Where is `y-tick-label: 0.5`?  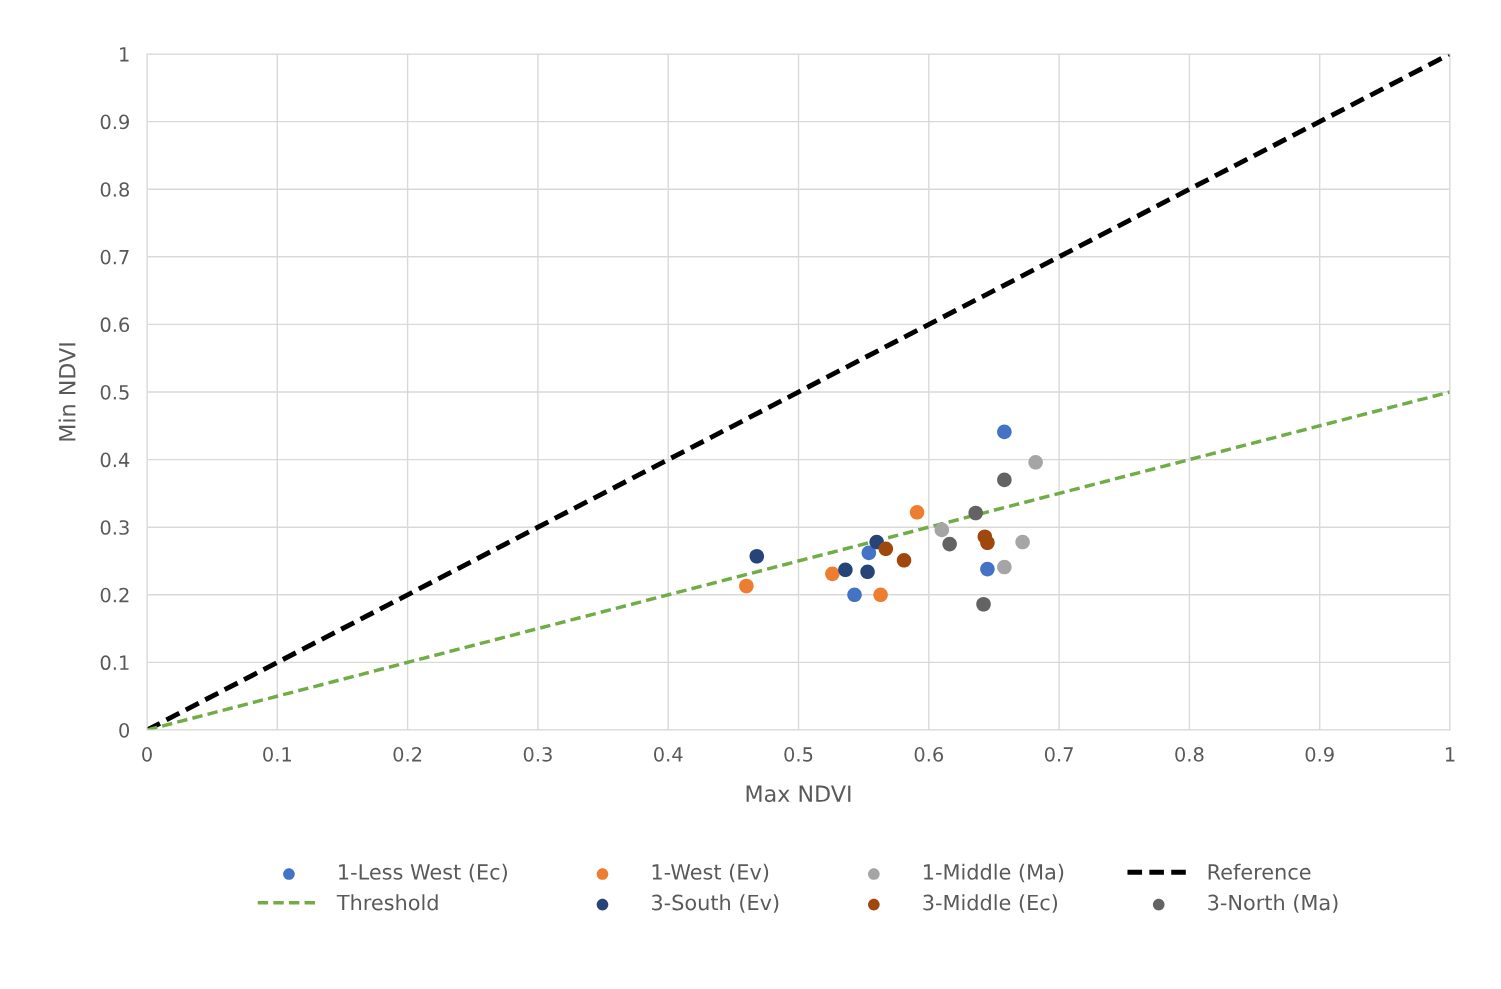 y-tick-label: 0.5 is located at coordinates (114, 392).